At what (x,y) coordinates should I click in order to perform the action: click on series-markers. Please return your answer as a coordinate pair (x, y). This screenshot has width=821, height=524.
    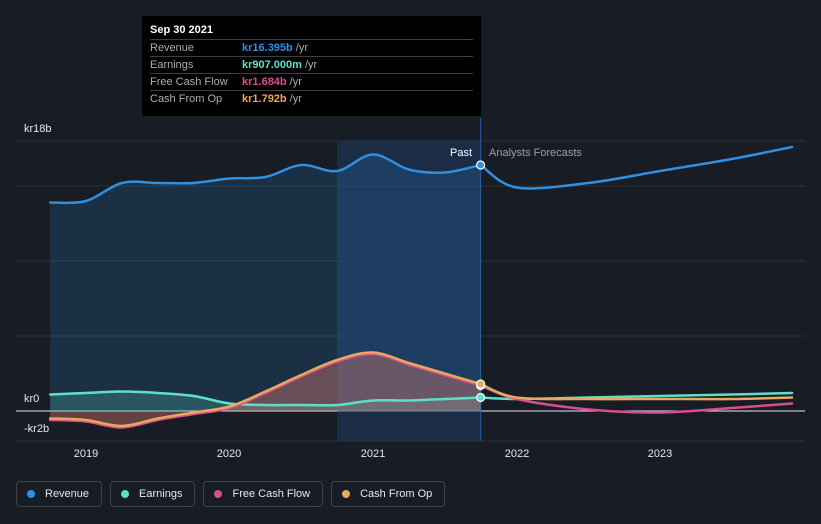
    Looking at the image, I should click on (481, 281).